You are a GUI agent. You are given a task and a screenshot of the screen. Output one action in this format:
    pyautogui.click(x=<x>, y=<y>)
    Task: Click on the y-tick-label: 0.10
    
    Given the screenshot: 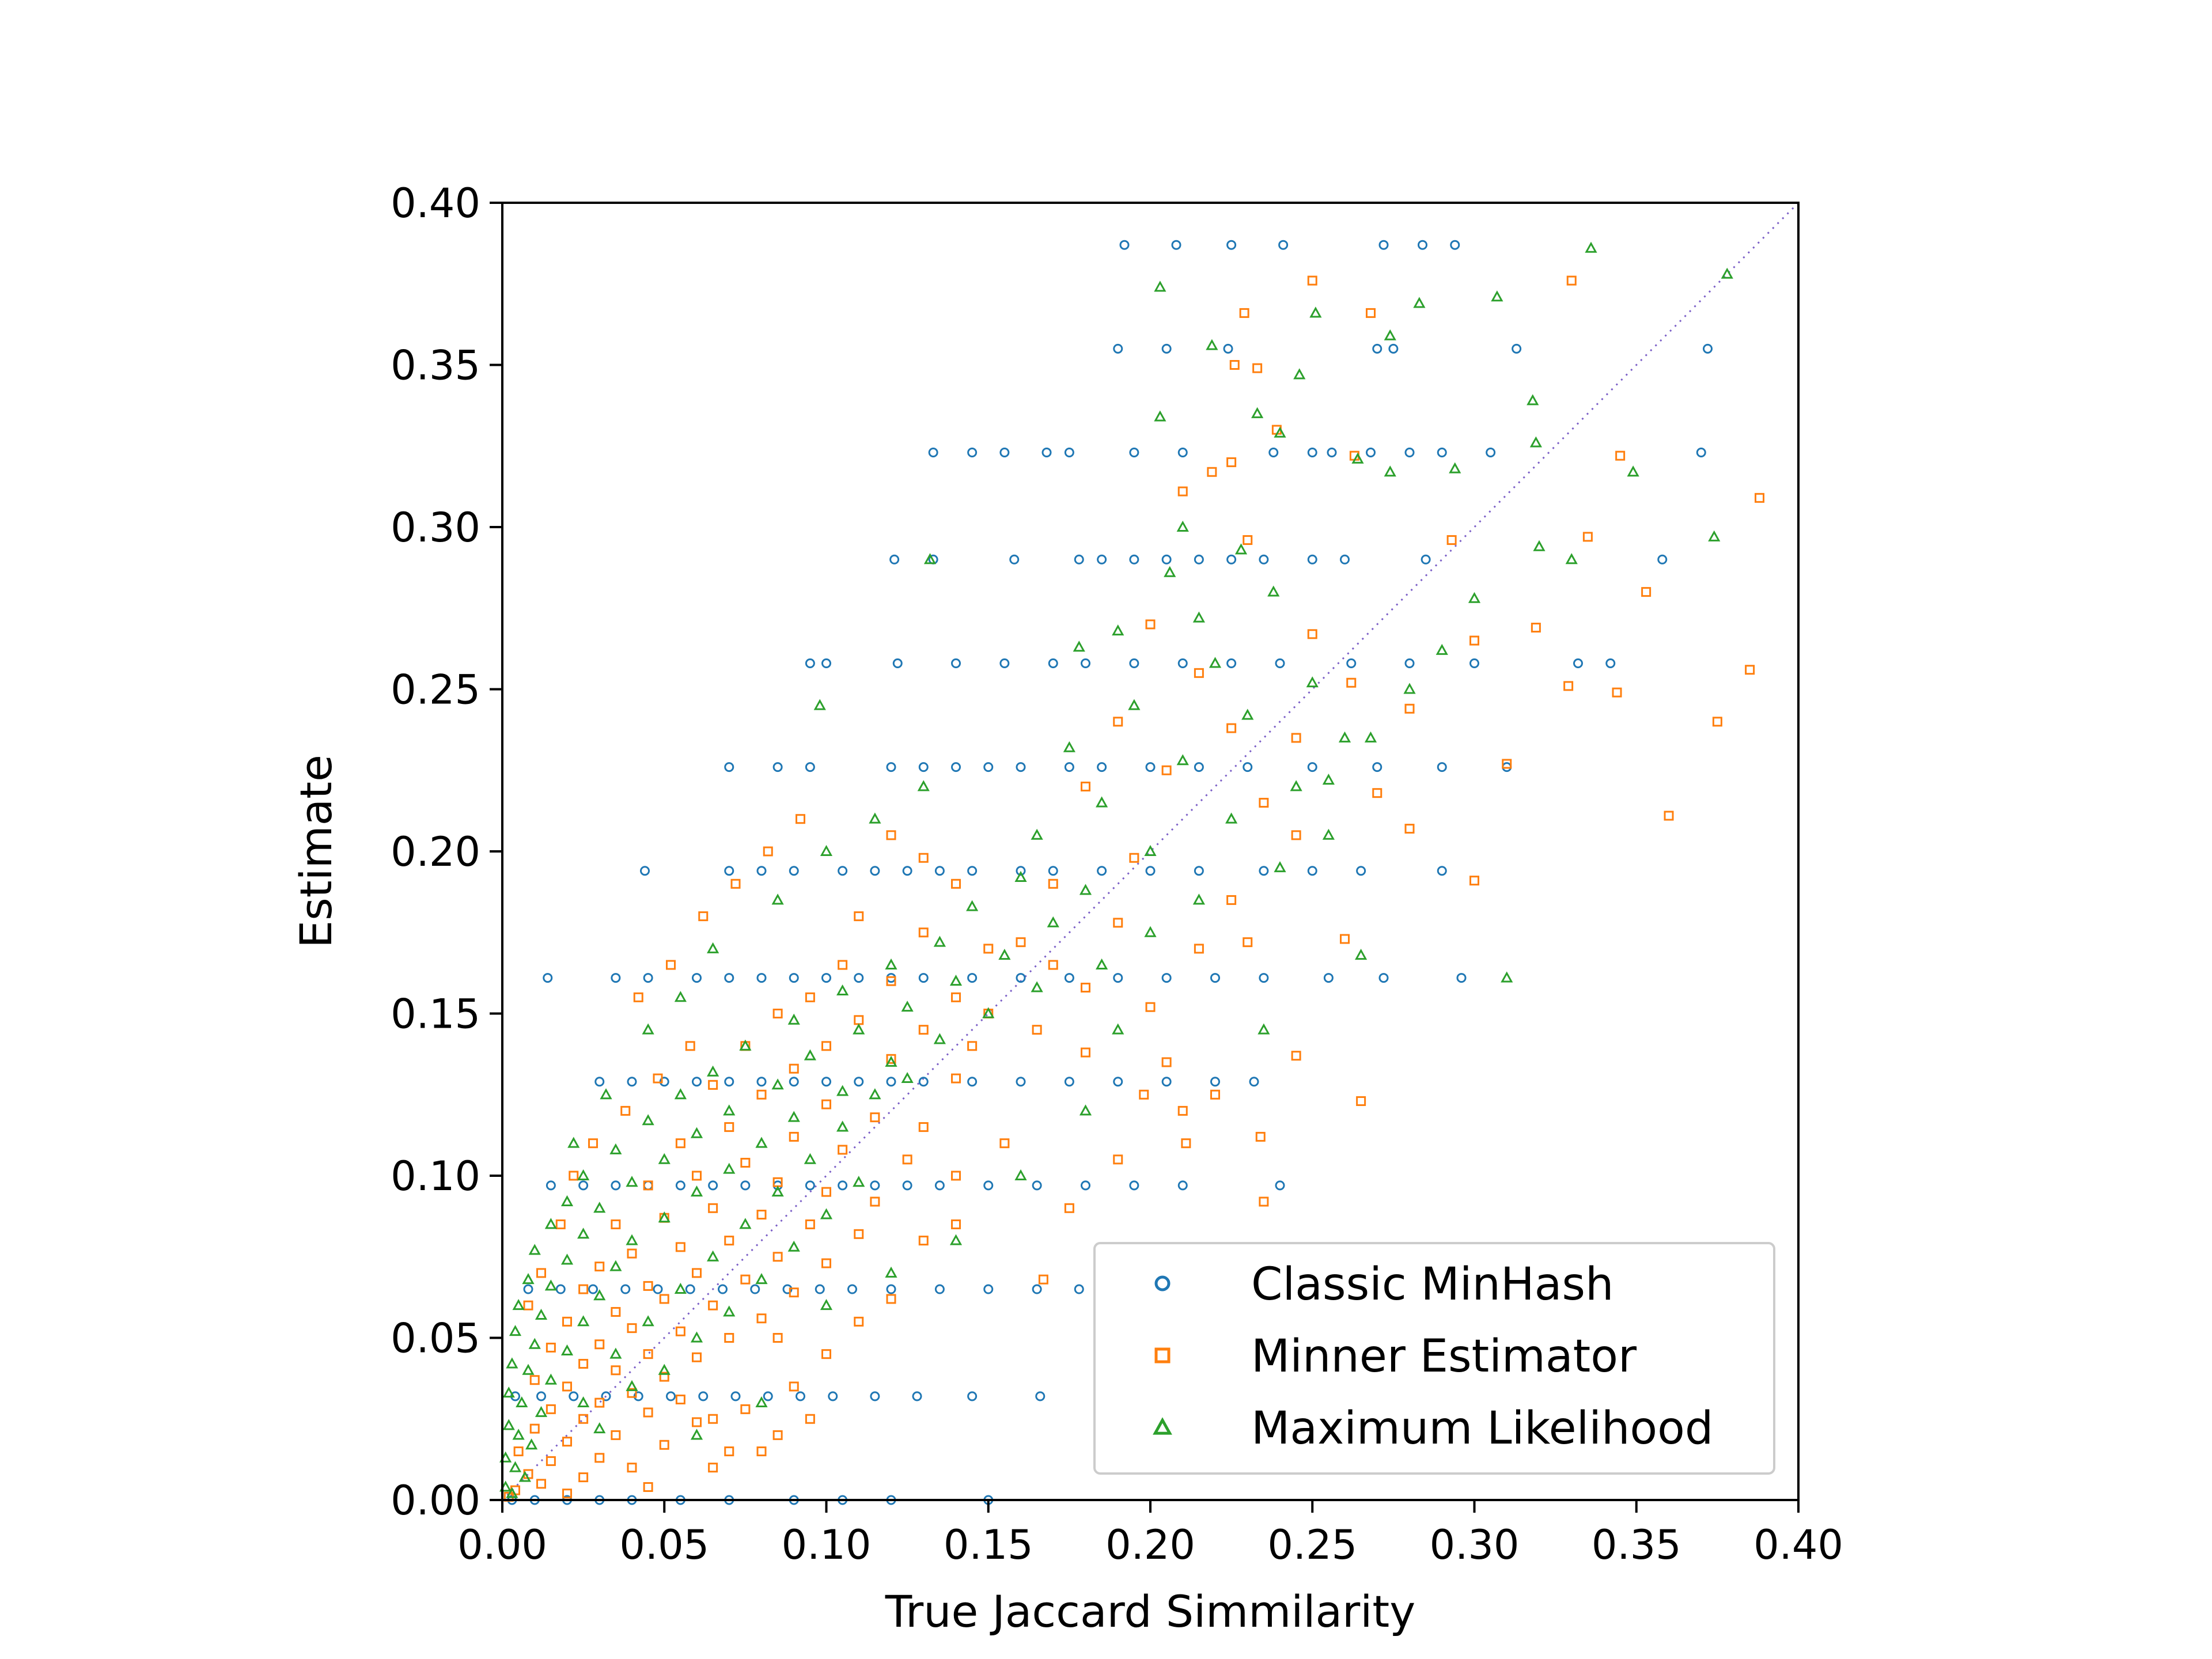 What is the action you would take?
    pyautogui.click(x=435, y=1176)
    